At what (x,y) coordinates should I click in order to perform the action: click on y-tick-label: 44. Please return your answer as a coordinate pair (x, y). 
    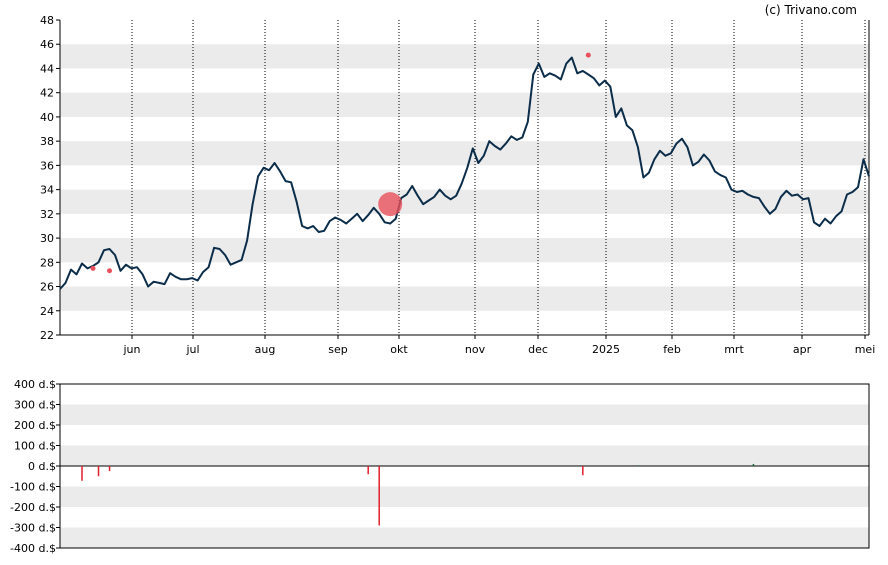
    Looking at the image, I should click on (47, 68).